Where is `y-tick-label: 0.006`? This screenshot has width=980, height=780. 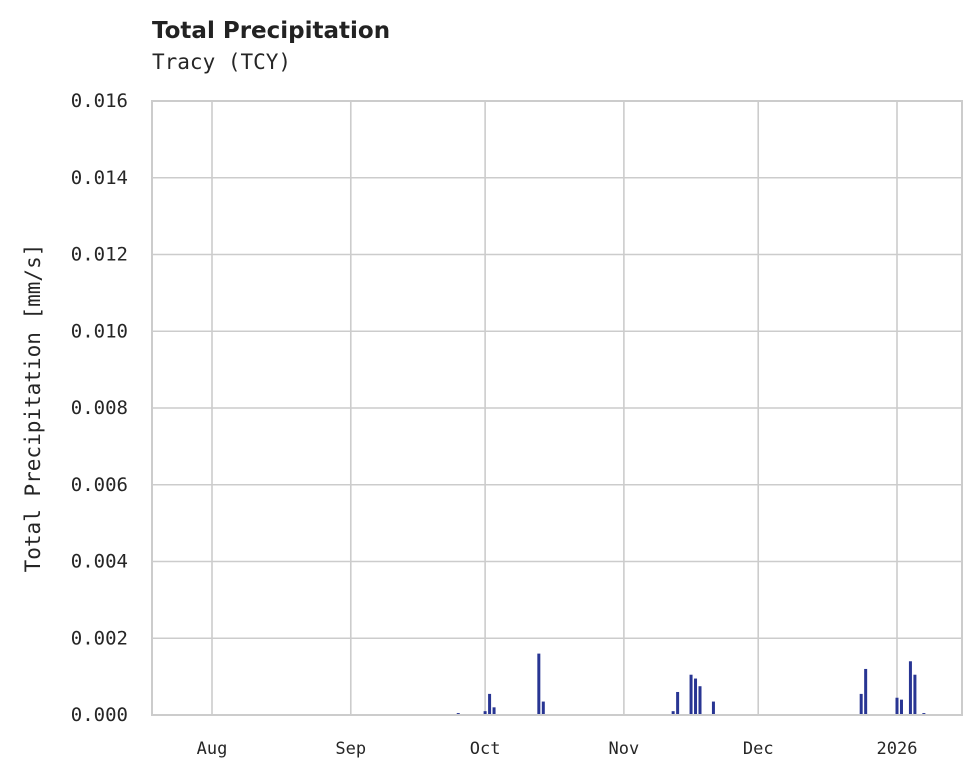
y-tick-label: 0.006 is located at coordinates (99, 485).